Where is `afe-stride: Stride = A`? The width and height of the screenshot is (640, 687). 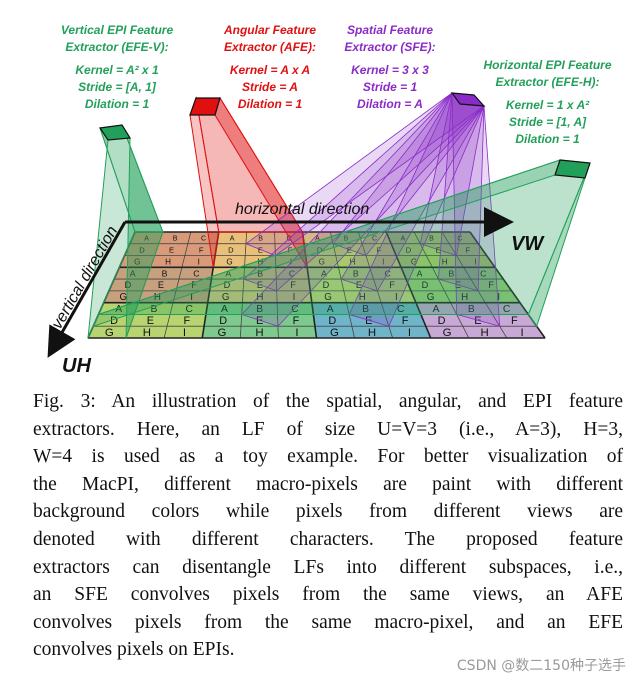
afe-stride: Stride = A is located at coordinates (270, 87).